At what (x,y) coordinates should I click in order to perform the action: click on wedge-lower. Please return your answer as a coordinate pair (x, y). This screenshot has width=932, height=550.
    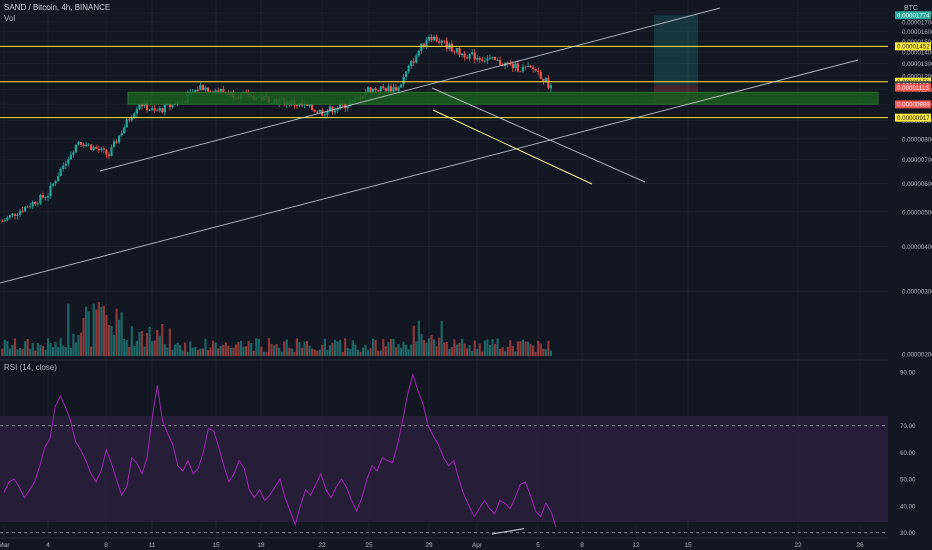
    Looking at the image, I should click on (512, 147).